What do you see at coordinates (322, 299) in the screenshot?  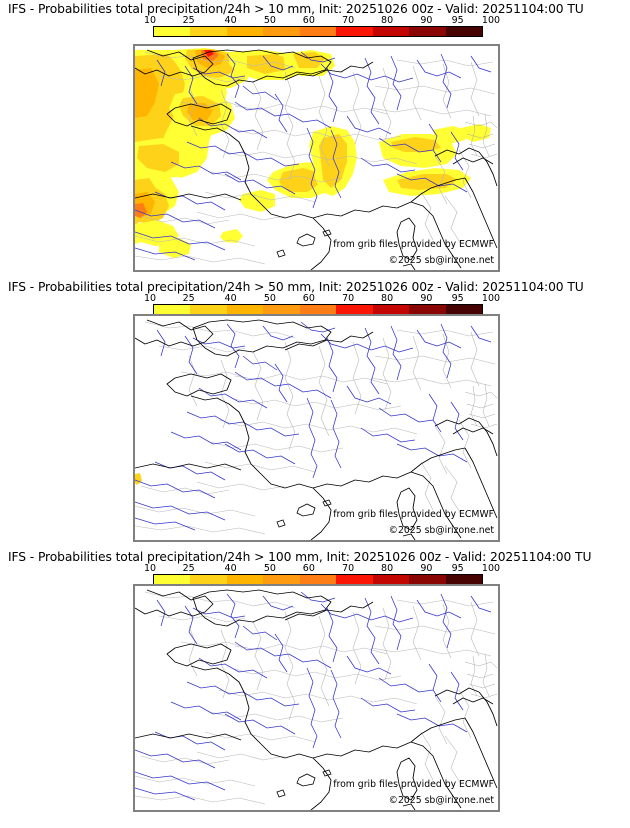 I see `colorbar-ticks-50mm: 10 25 40 50 60 70 80 90 95 100` at bounding box center [322, 299].